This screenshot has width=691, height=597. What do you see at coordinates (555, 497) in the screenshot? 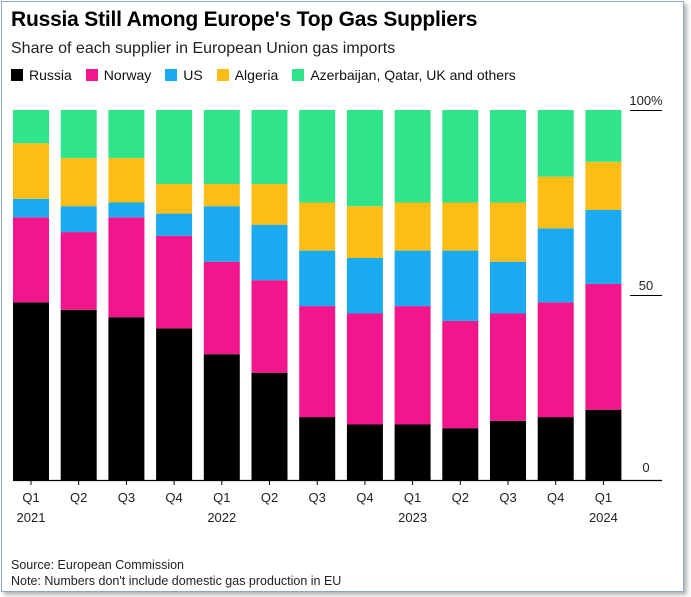
I see `x-tick-label-12: Q4` at bounding box center [555, 497].